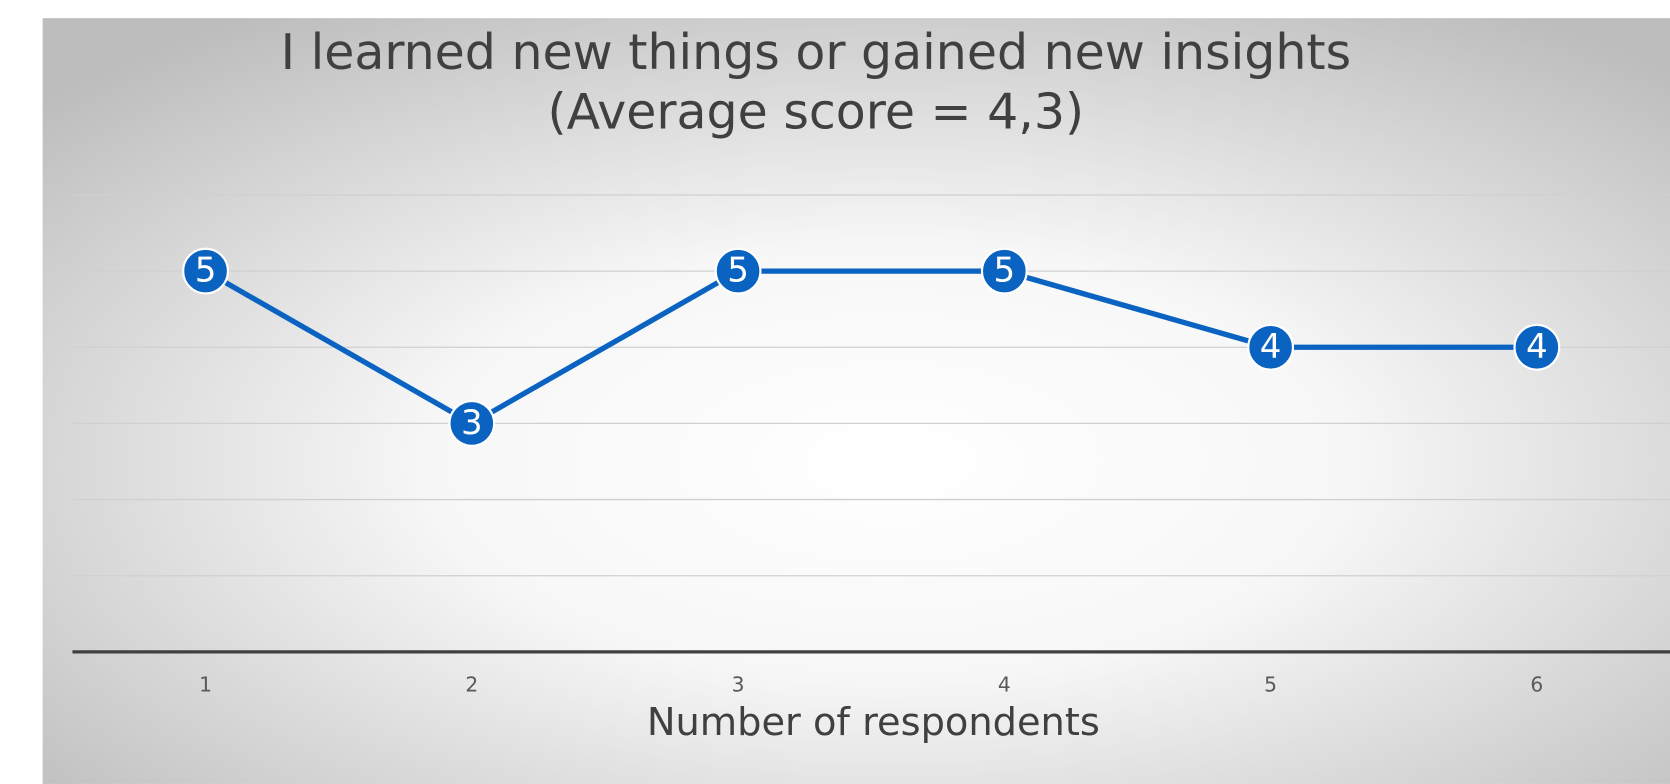 This screenshot has width=1670, height=784. Describe the element at coordinates (471, 684) in the screenshot. I see `x-tick-label: 2` at that location.